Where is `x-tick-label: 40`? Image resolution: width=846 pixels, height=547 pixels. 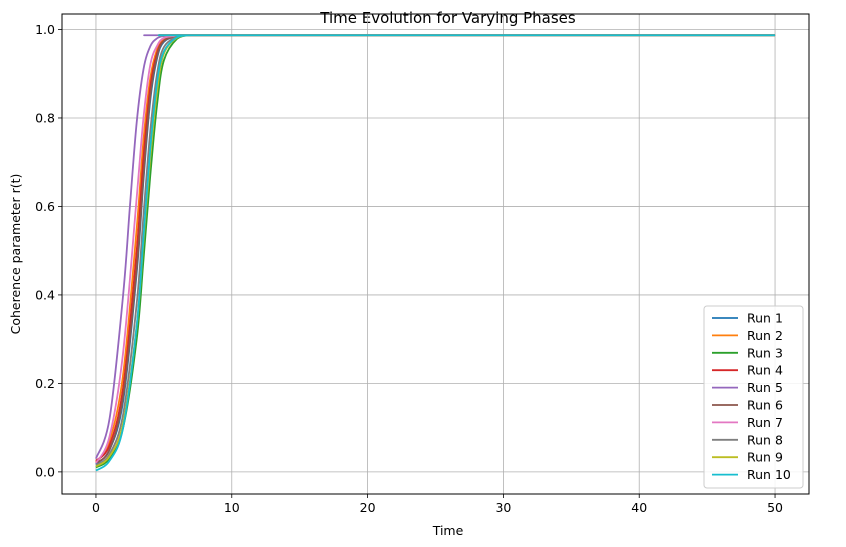 x-tick-label: 40 is located at coordinates (639, 507).